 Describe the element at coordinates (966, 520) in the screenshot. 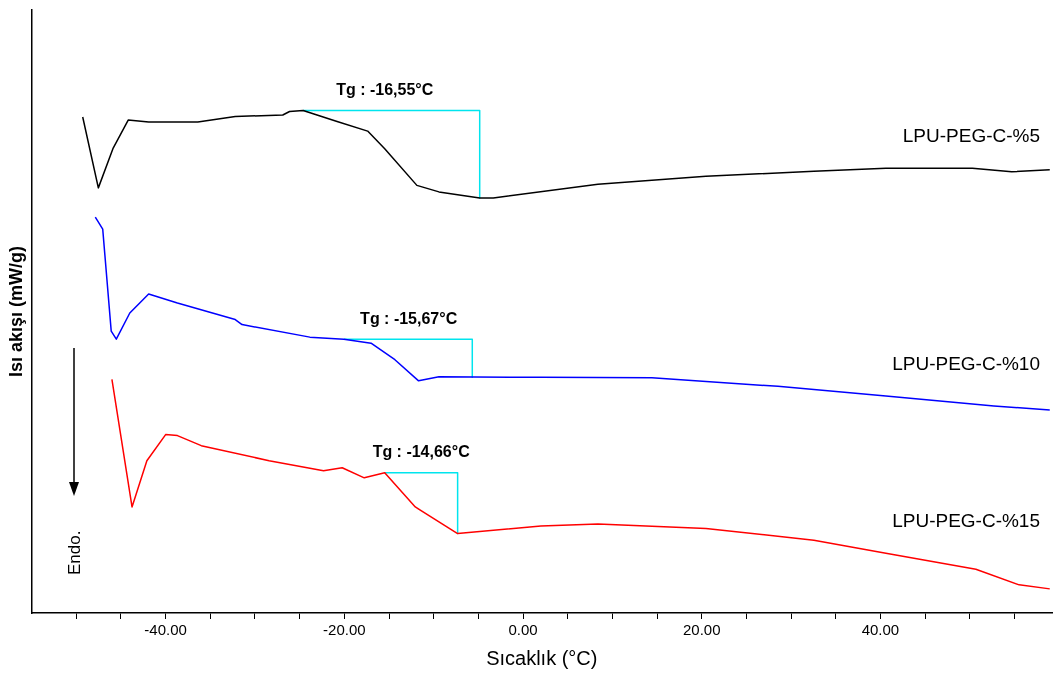

I see `series-label: LPU-PEG-C-%15` at that location.